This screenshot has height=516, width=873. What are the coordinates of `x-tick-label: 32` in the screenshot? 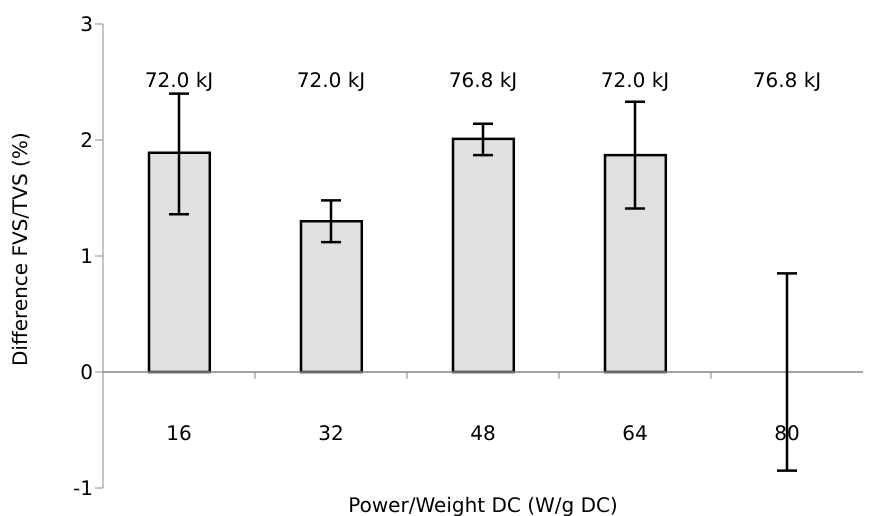 It's located at (331, 433).